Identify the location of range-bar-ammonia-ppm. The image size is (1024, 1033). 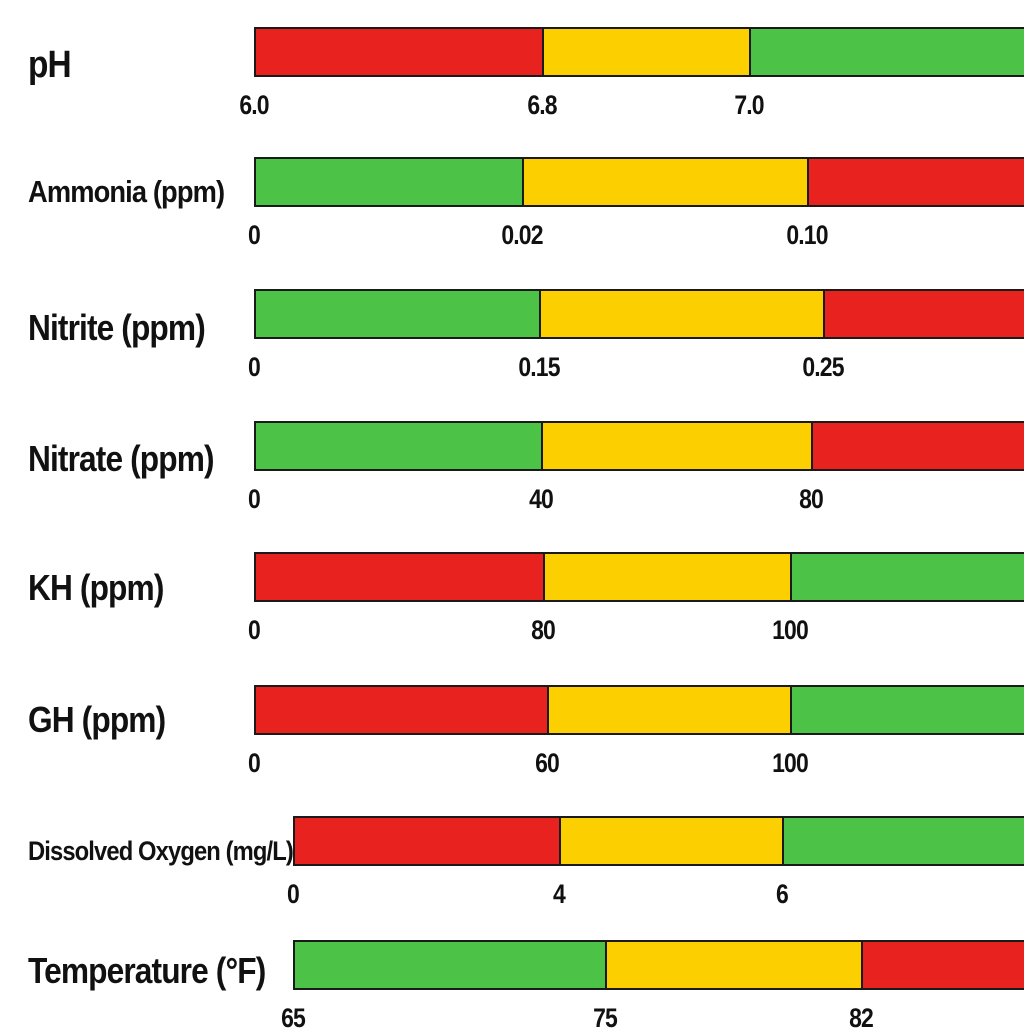
(639, 182).